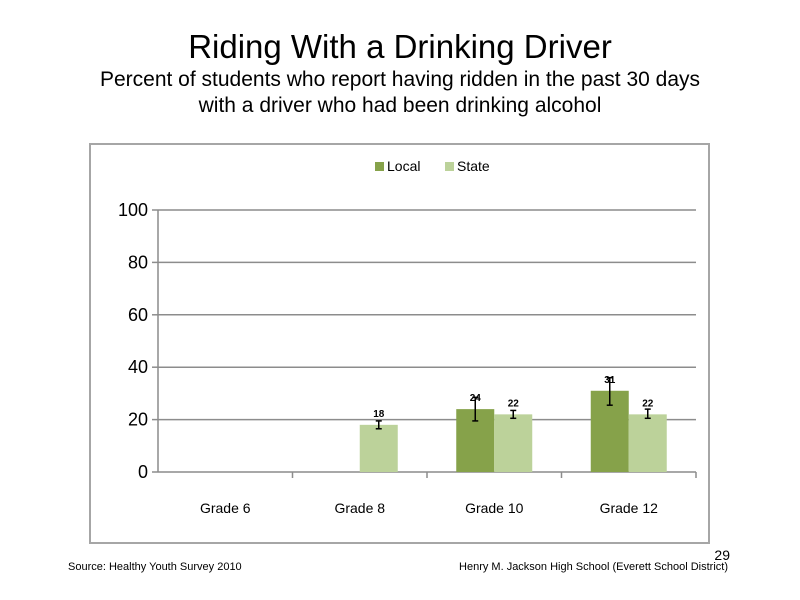  What do you see at coordinates (473, 166) in the screenshot?
I see `legend-label-state: State` at bounding box center [473, 166].